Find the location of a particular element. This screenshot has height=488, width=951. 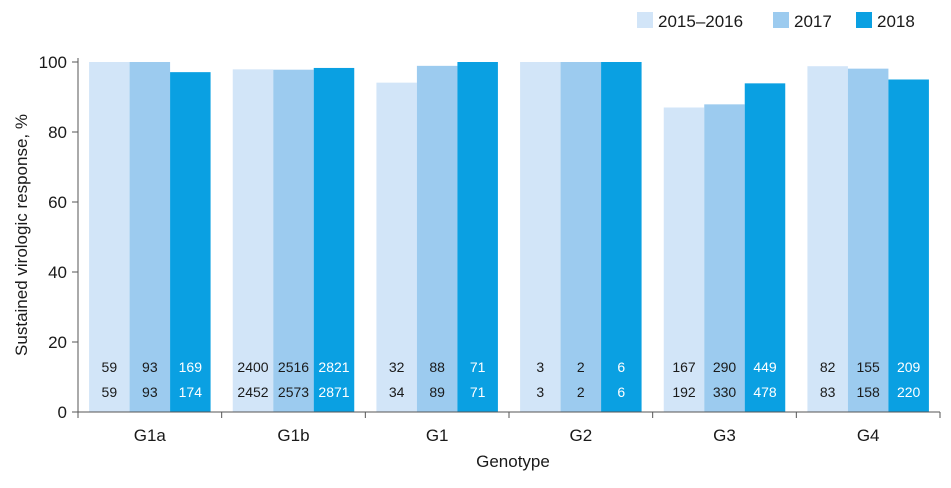

bar-denominator-label: 174 is located at coordinates (191, 392).